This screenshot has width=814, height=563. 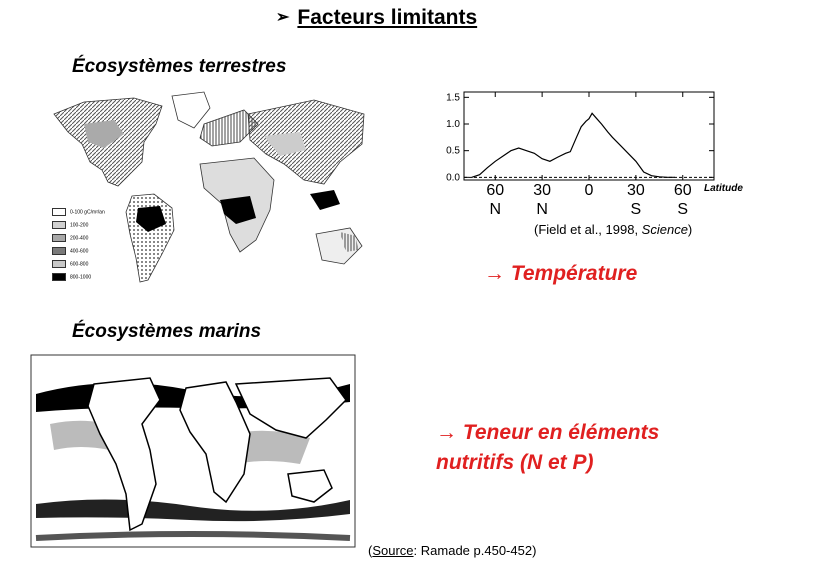 I want to click on legend-item: 200-400, so click(x=70, y=238).